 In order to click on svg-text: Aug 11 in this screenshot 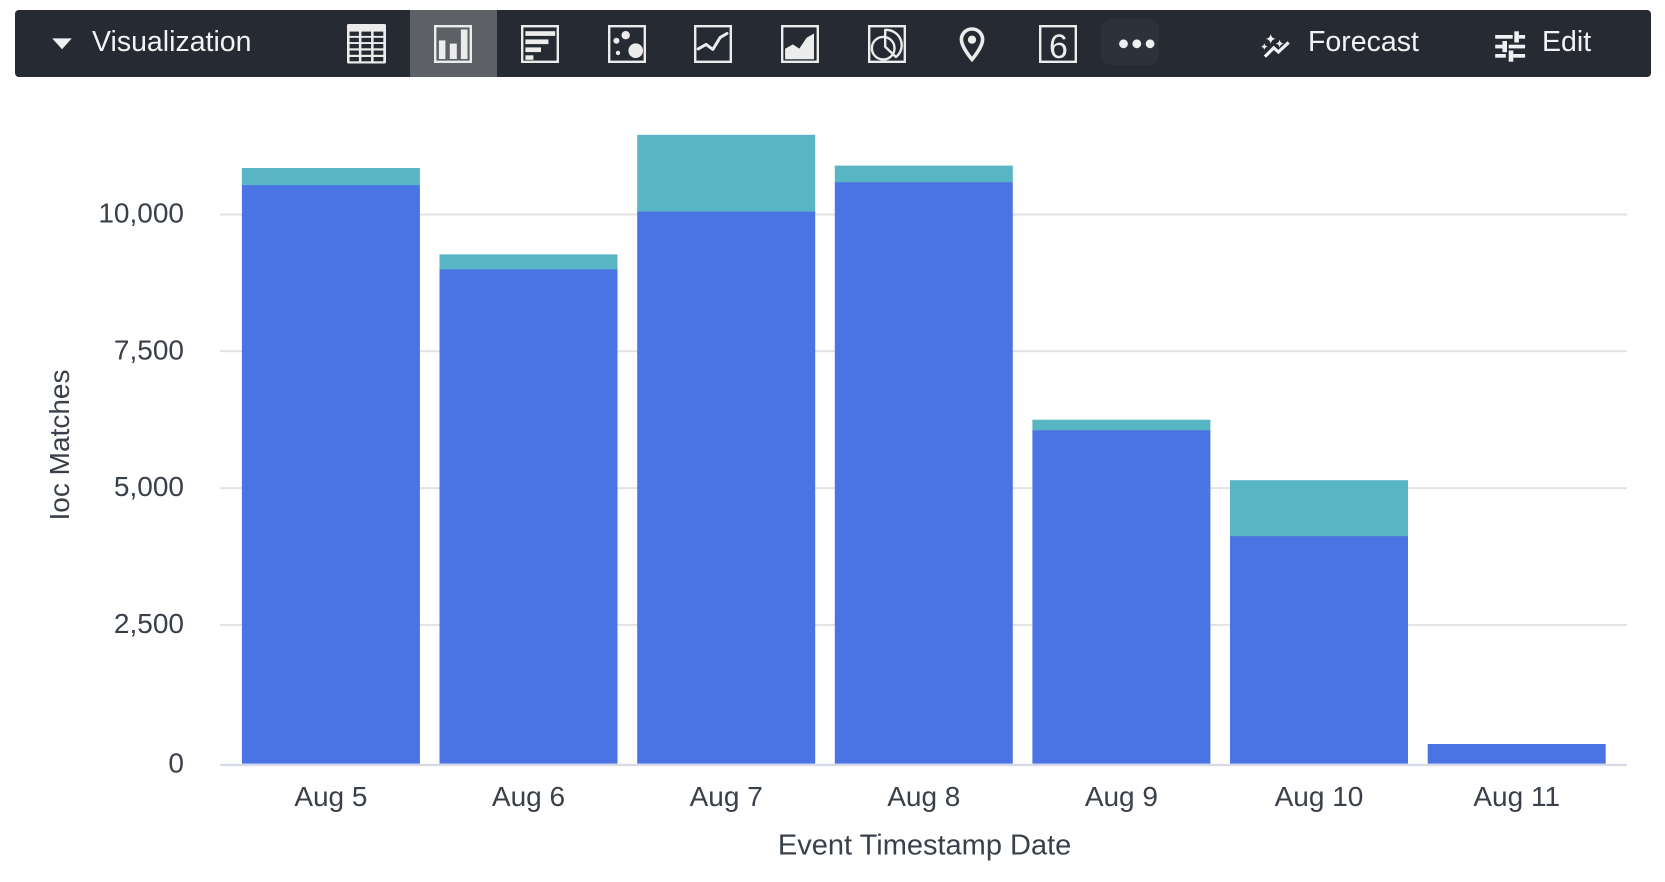, I will do `click(1516, 796)`.